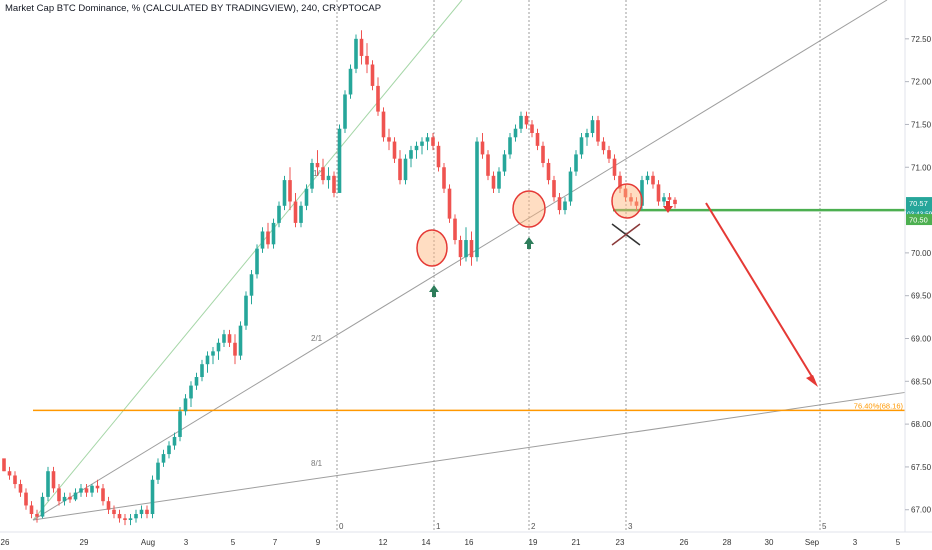  I want to click on target-arrow-head-icon, so click(812, 381).